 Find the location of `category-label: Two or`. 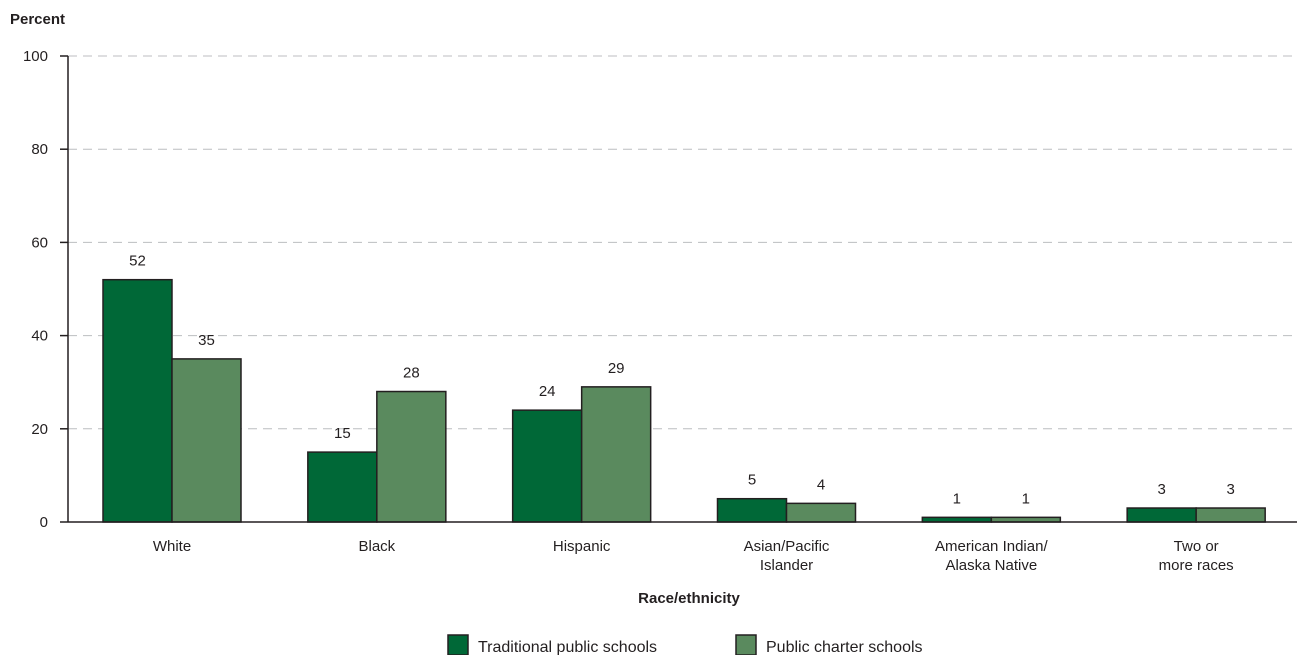

category-label: Two or is located at coordinates (1196, 546).